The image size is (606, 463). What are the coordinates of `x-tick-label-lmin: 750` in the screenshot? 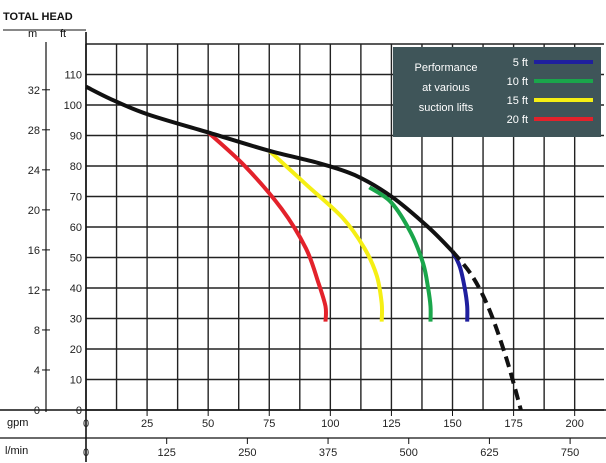 It's located at (570, 453).